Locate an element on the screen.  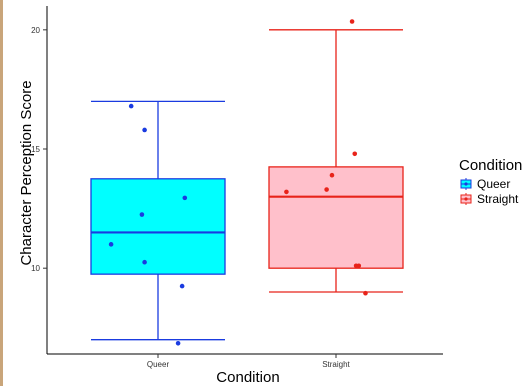
y-axis-ticks: 10 15 20 is located at coordinates (39, 149).